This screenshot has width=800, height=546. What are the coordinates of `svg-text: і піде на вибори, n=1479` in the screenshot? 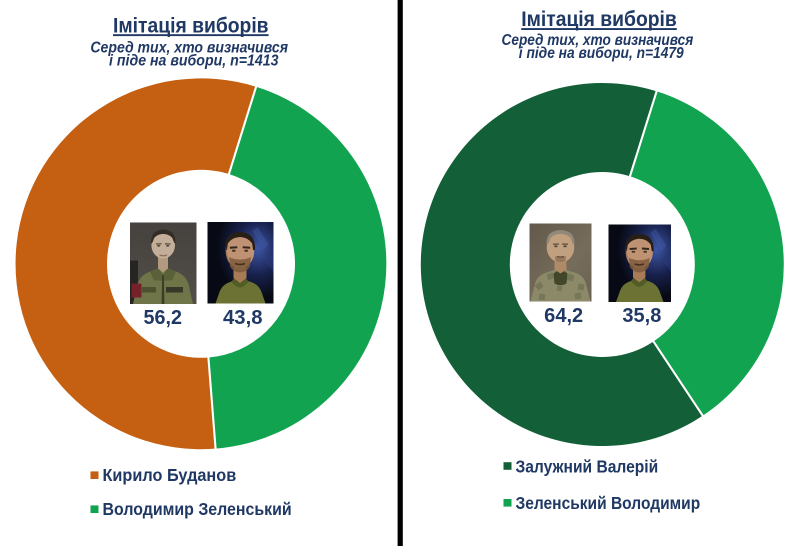 It's located at (601, 53).